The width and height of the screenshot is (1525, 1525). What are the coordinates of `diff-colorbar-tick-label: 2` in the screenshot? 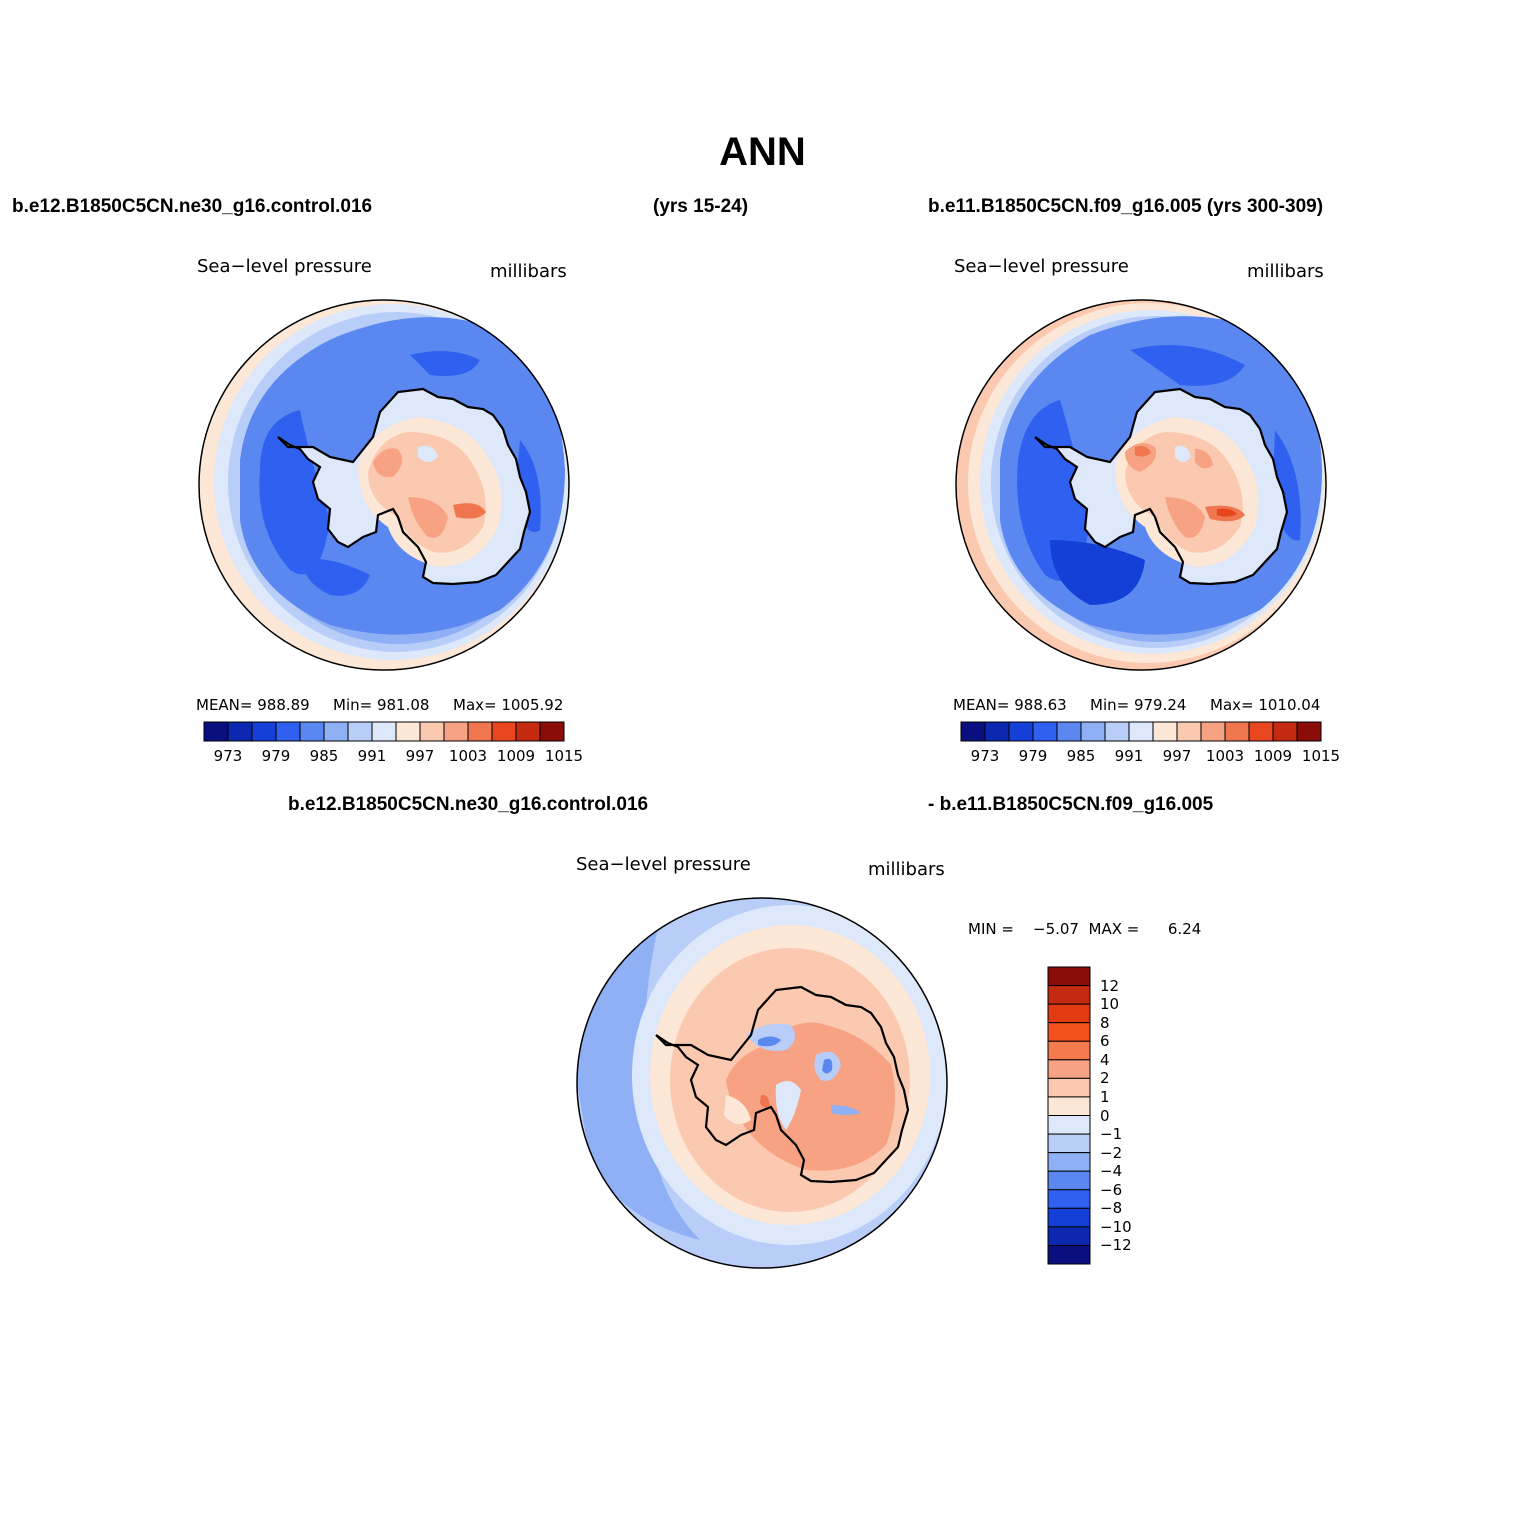 It's located at (1105, 1078).